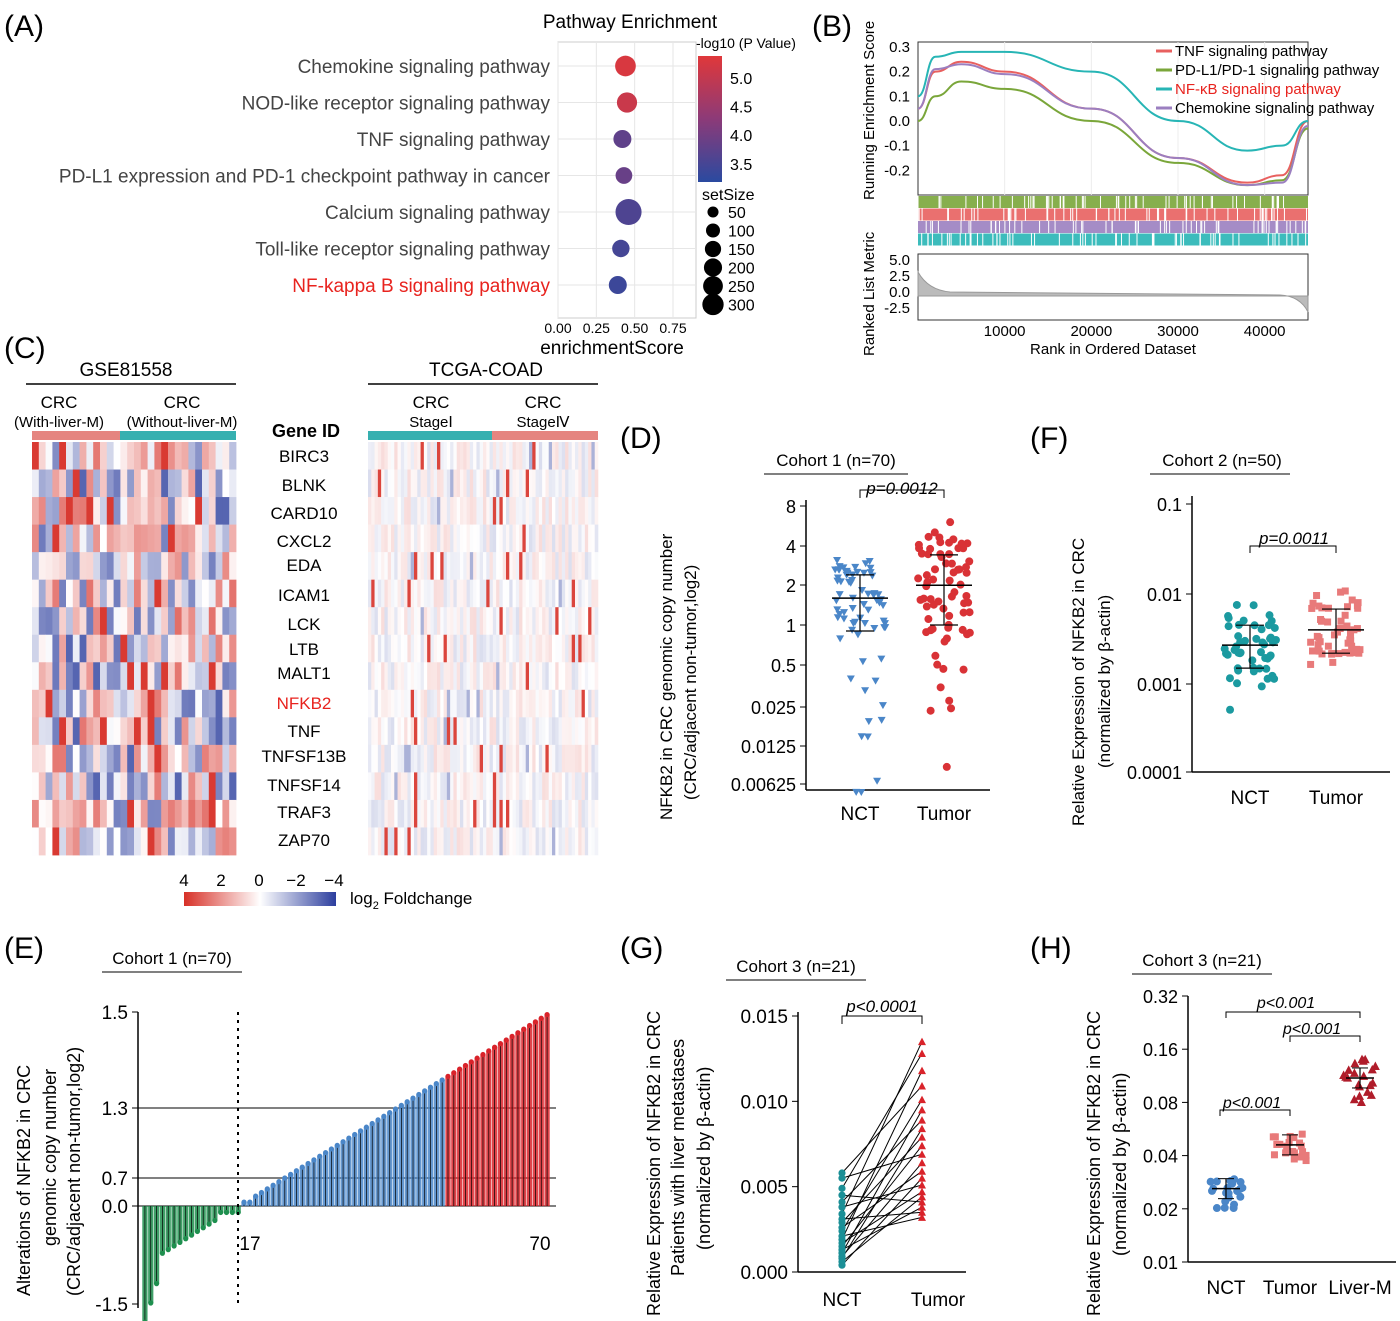 The image size is (1400, 1321). Describe the element at coordinates (922, 1171) in the screenshot. I see `tumor-point` at that location.